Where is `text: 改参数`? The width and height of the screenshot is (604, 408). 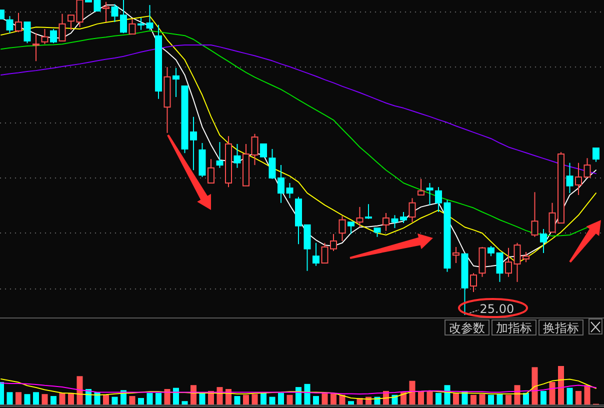
text: 改参数 is located at coordinates (467, 328).